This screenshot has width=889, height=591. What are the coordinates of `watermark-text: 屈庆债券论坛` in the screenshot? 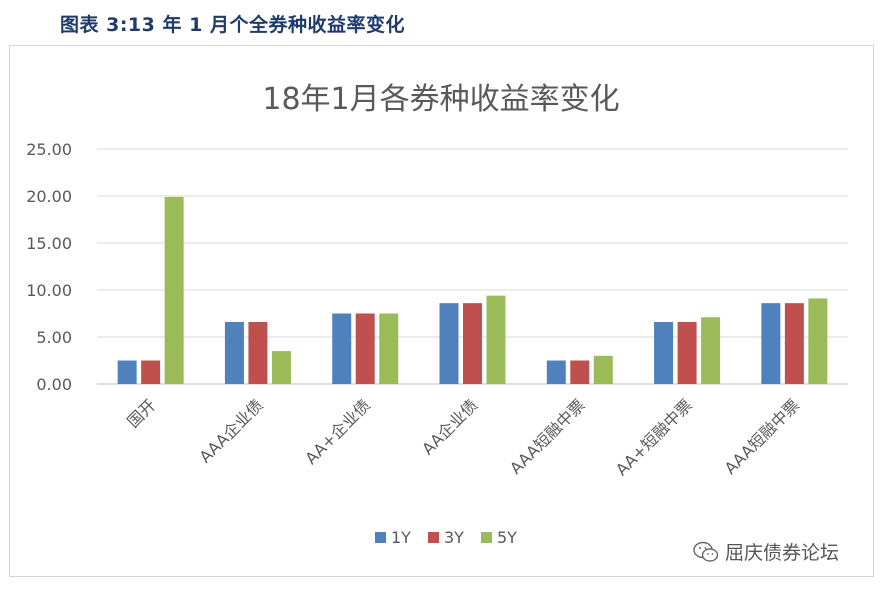 It's located at (782, 553).